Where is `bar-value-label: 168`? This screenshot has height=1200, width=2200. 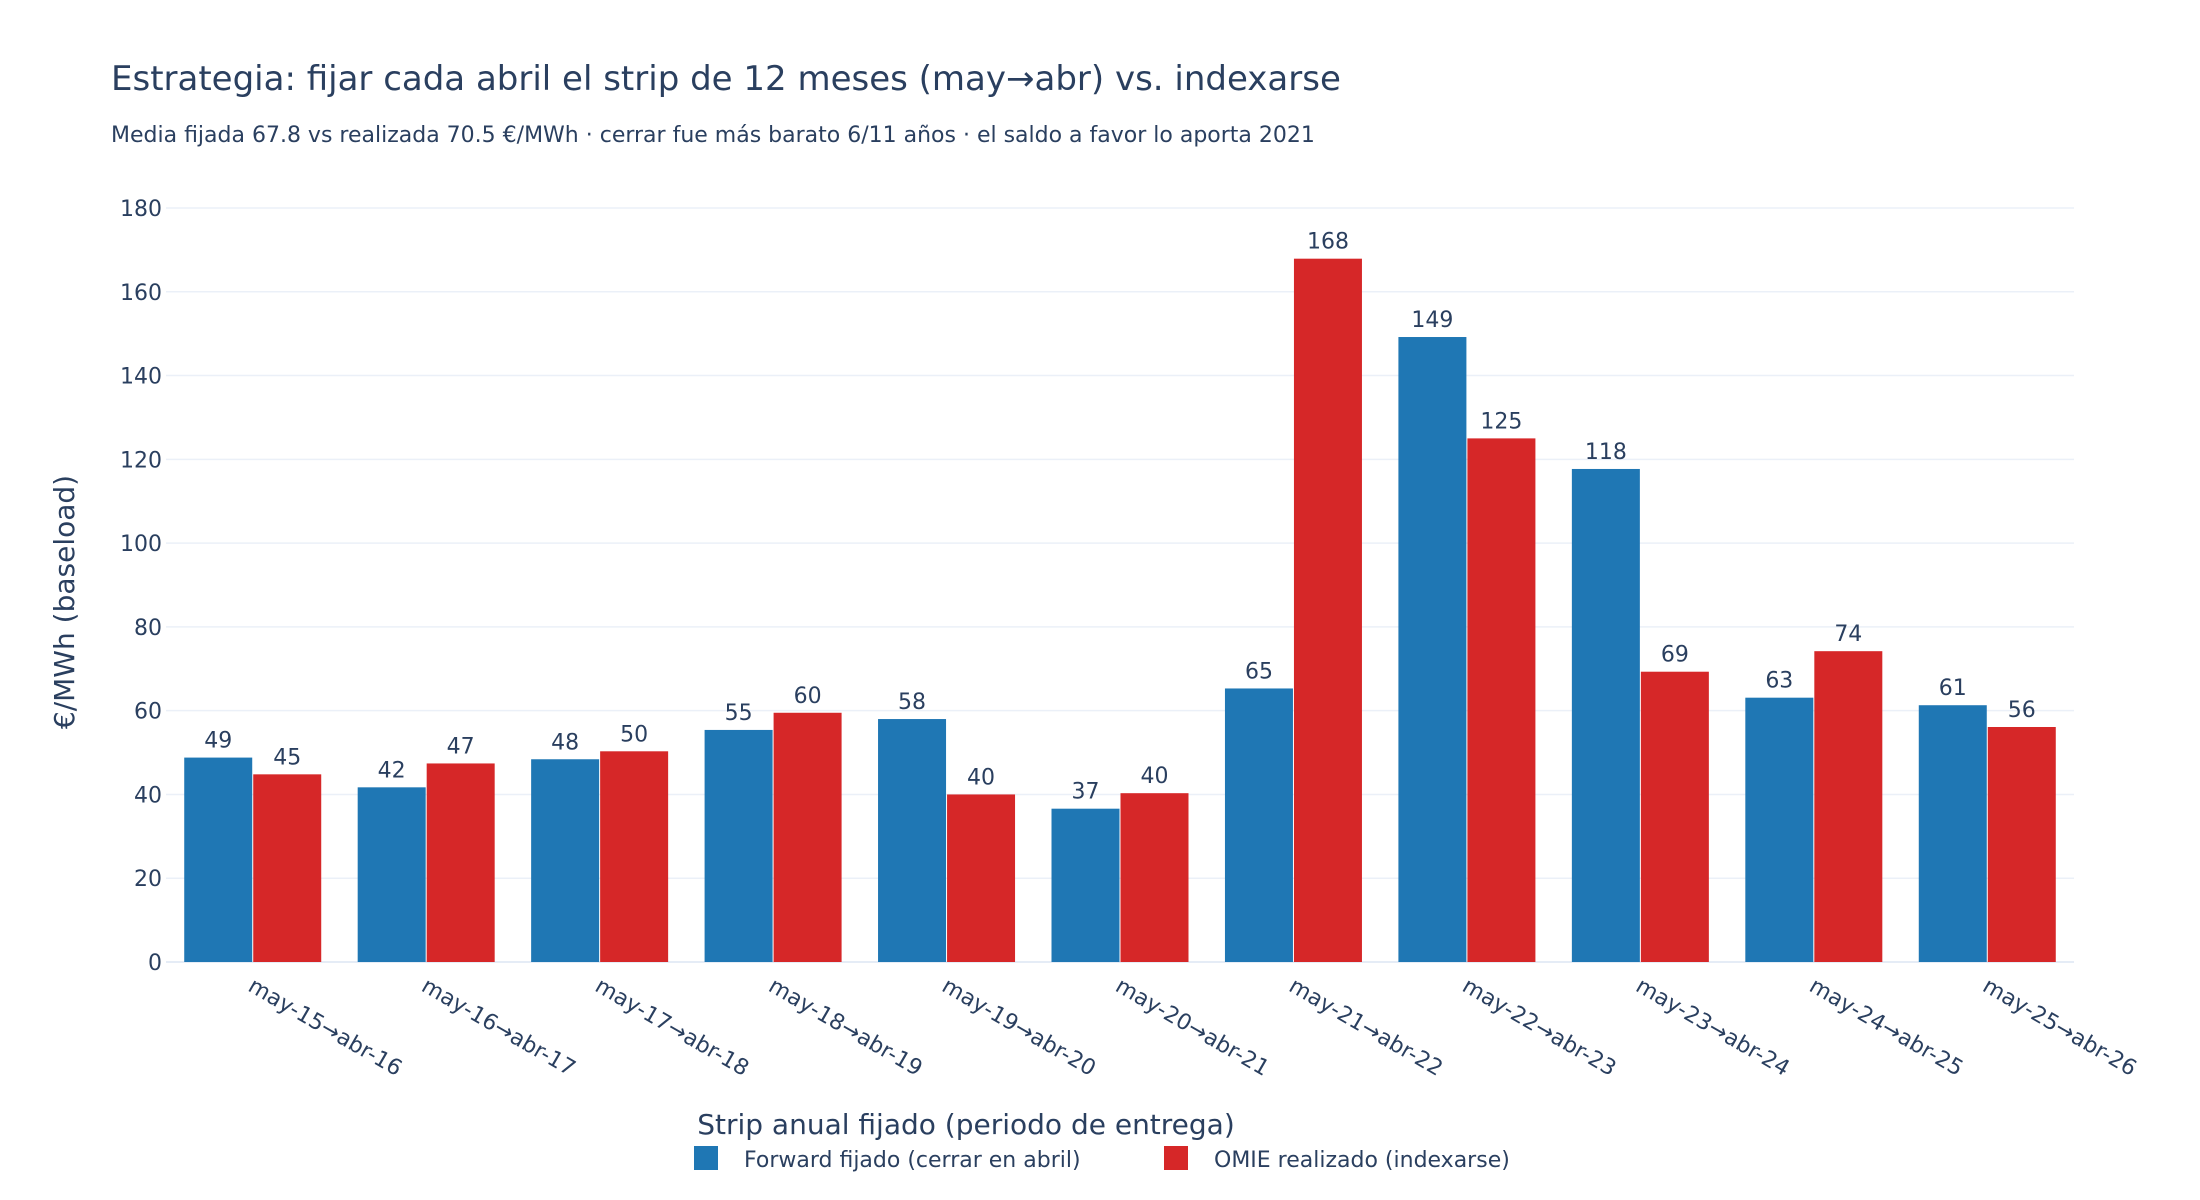 bar-value-label: 168 is located at coordinates (1328, 242).